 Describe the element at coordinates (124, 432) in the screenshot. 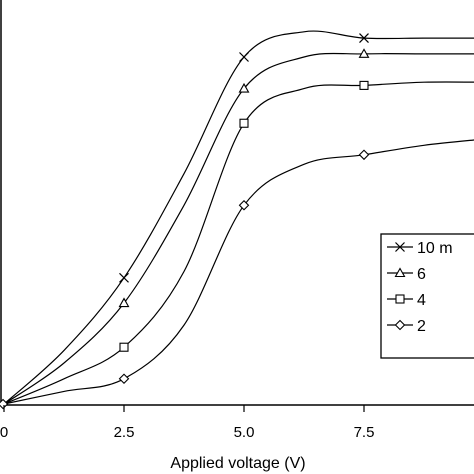

I see `x-tick-label: 2.5` at that location.